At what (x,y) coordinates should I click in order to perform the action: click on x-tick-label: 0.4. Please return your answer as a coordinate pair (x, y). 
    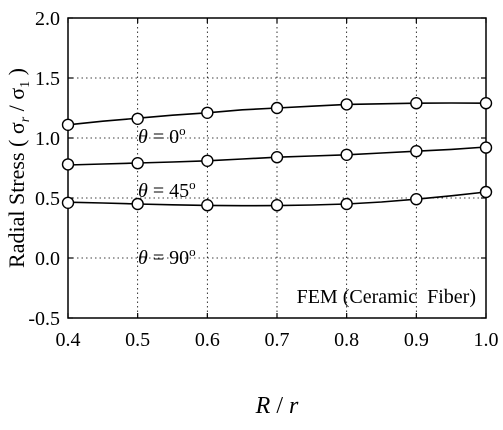
    Looking at the image, I should click on (68, 340).